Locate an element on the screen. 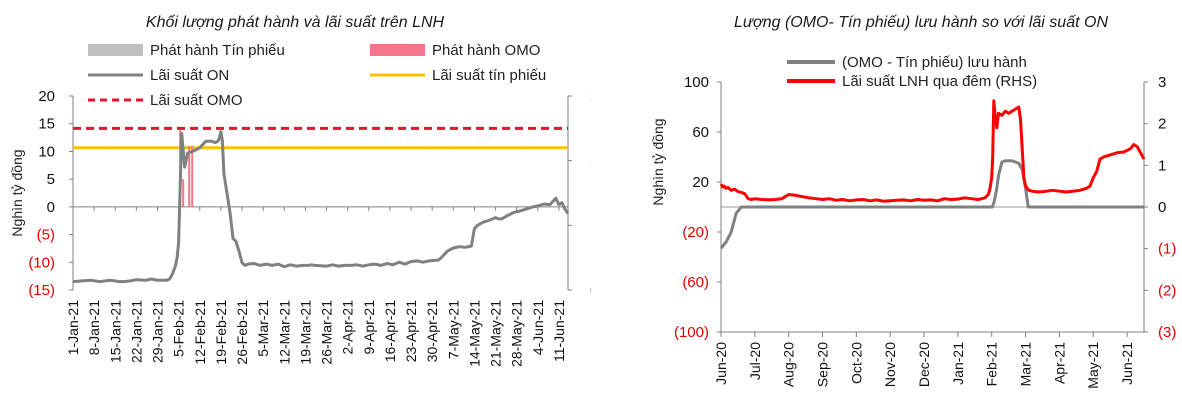 The height and width of the screenshot is (406, 1182). chart-1-x-tick-label: 30-Apr-21 is located at coordinates (432, 331).